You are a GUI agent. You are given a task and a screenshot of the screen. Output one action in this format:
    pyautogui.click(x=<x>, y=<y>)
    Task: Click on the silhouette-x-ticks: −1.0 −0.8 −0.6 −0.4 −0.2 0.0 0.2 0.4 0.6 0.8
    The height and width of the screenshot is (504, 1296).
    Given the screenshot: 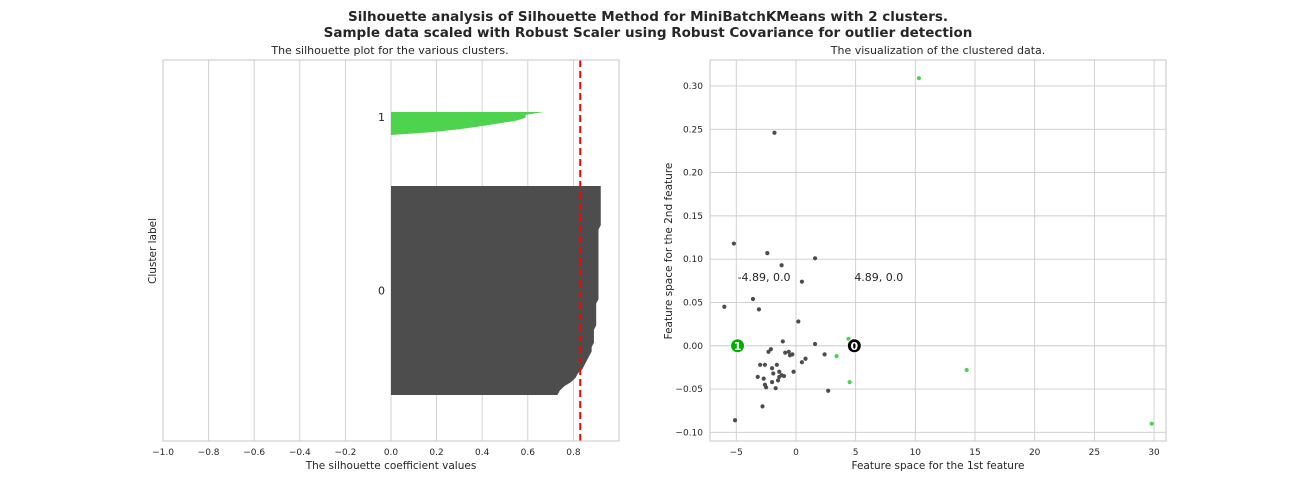 What is the action you would take?
    pyautogui.click(x=366, y=453)
    